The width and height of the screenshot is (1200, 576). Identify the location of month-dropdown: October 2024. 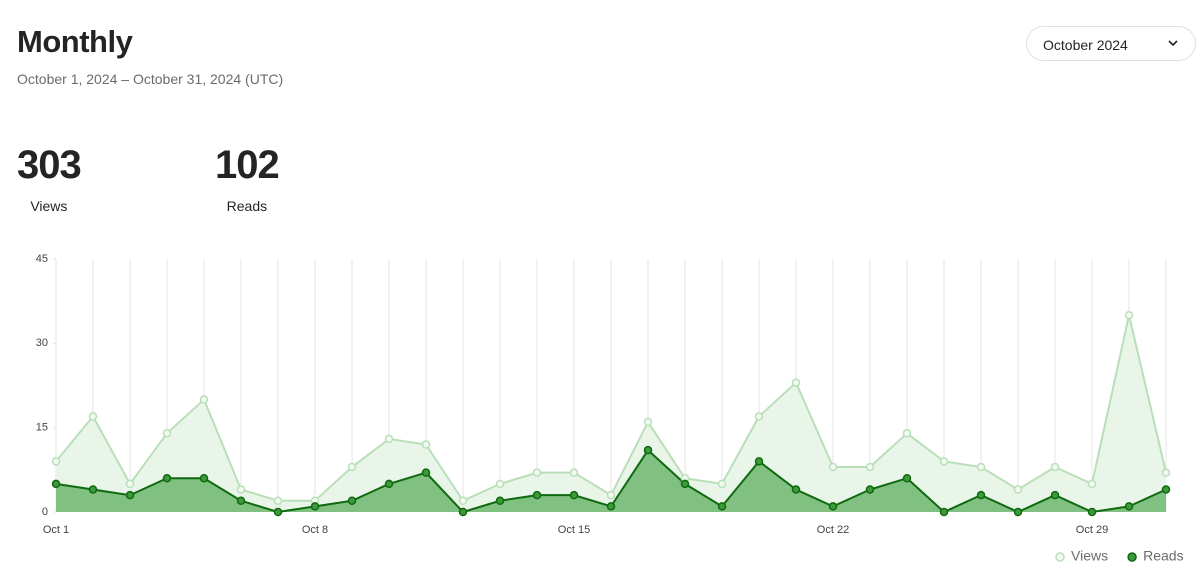
(1111, 43).